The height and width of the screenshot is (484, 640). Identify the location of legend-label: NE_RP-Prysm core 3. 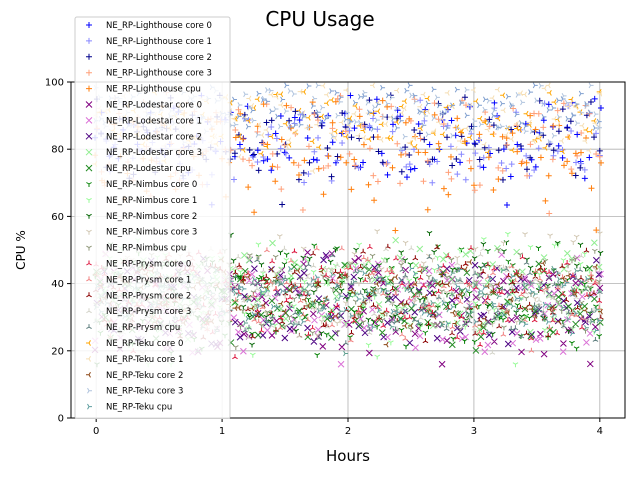
(148, 312).